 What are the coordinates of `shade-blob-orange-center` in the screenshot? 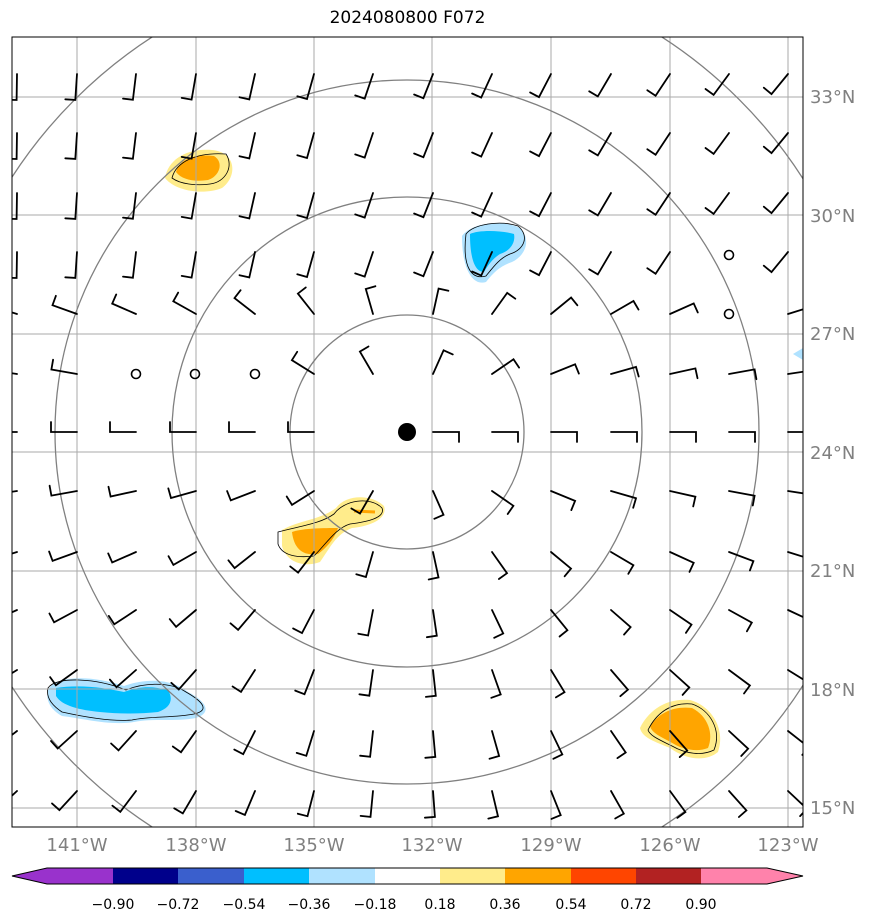 It's located at (315, 541).